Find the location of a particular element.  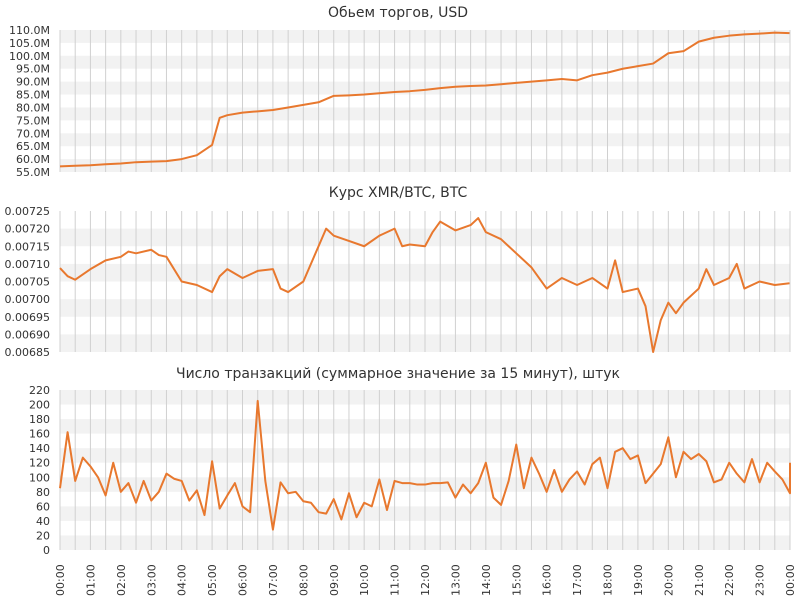

y-tick-label: 80 is located at coordinates (43, 492).